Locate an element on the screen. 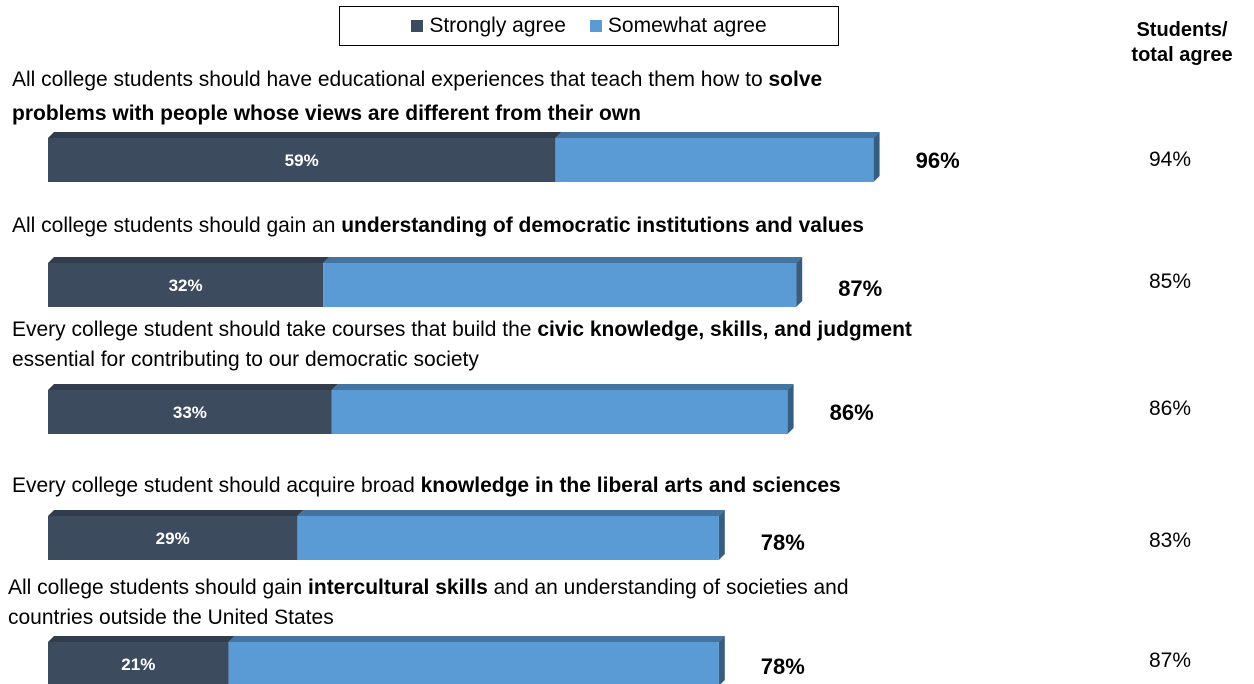 The height and width of the screenshot is (684, 1254). total-agree-label: 86% is located at coordinates (851, 412).